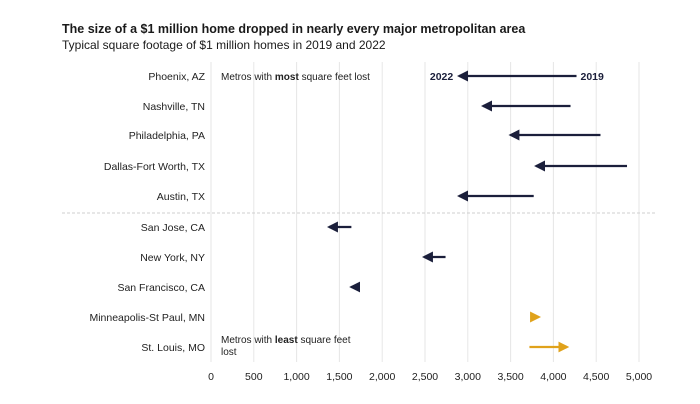 This screenshot has height=404, width=700. Describe the element at coordinates (181, 197) in the screenshot. I see `row-label: Austin, TX` at that location.